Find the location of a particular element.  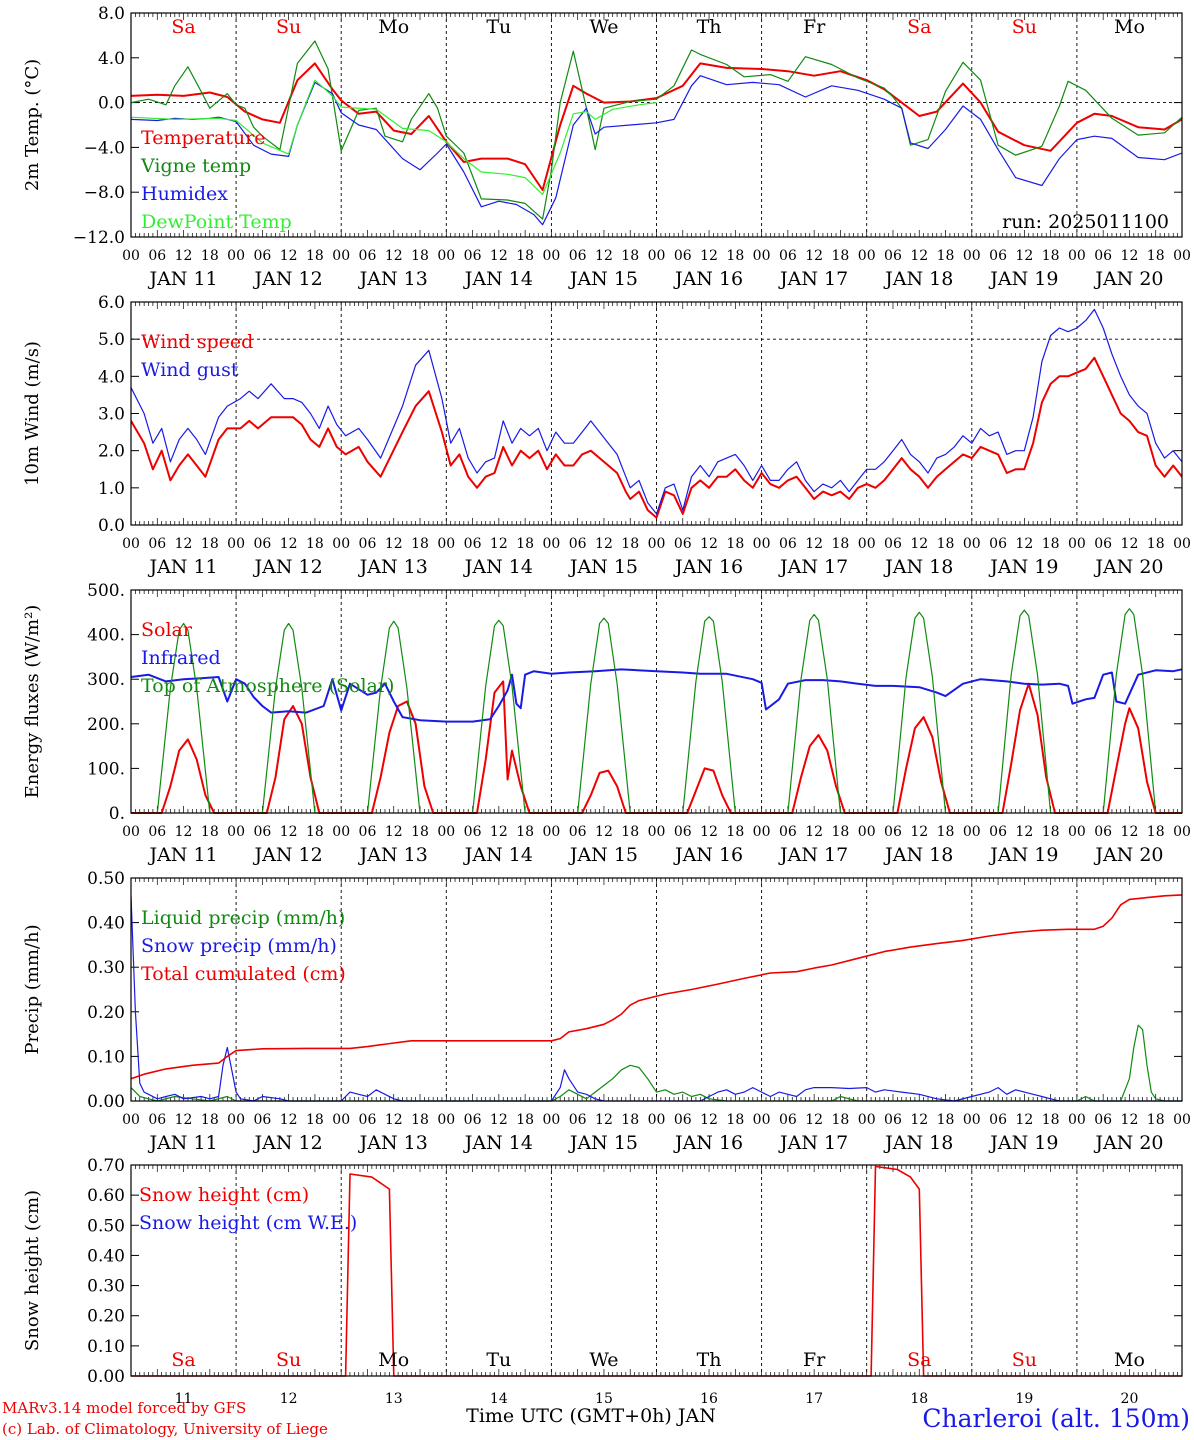

y-tick-label: 8.0 is located at coordinates (111, 14).